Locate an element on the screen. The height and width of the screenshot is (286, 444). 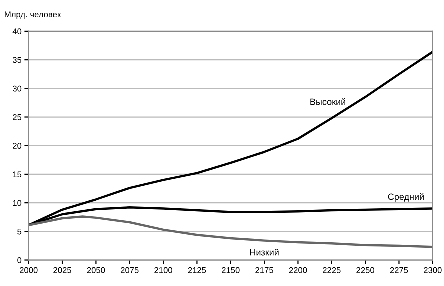
series-label: Высокий is located at coordinates (328, 102).